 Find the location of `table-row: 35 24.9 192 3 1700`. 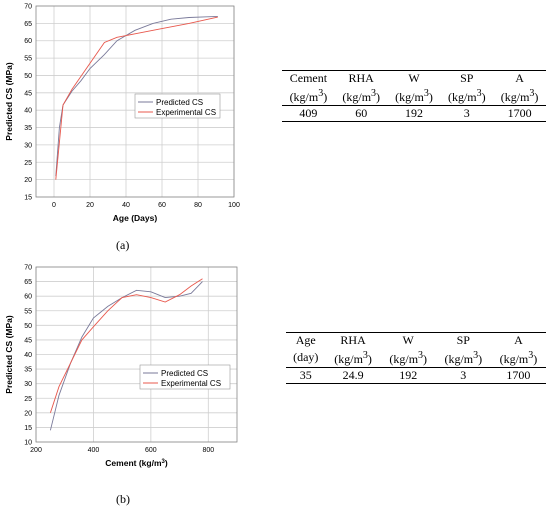

table-row: 35 24.9 192 3 1700 is located at coordinates (416, 375).